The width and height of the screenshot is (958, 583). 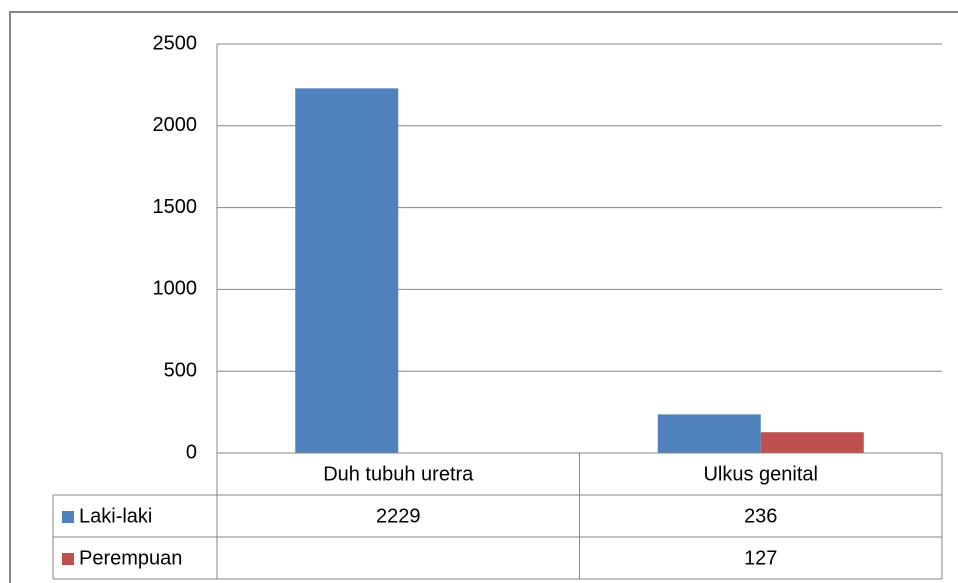 What do you see at coordinates (175, 43) in the screenshot?
I see `y-tick-label: 2500` at bounding box center [175, 43].